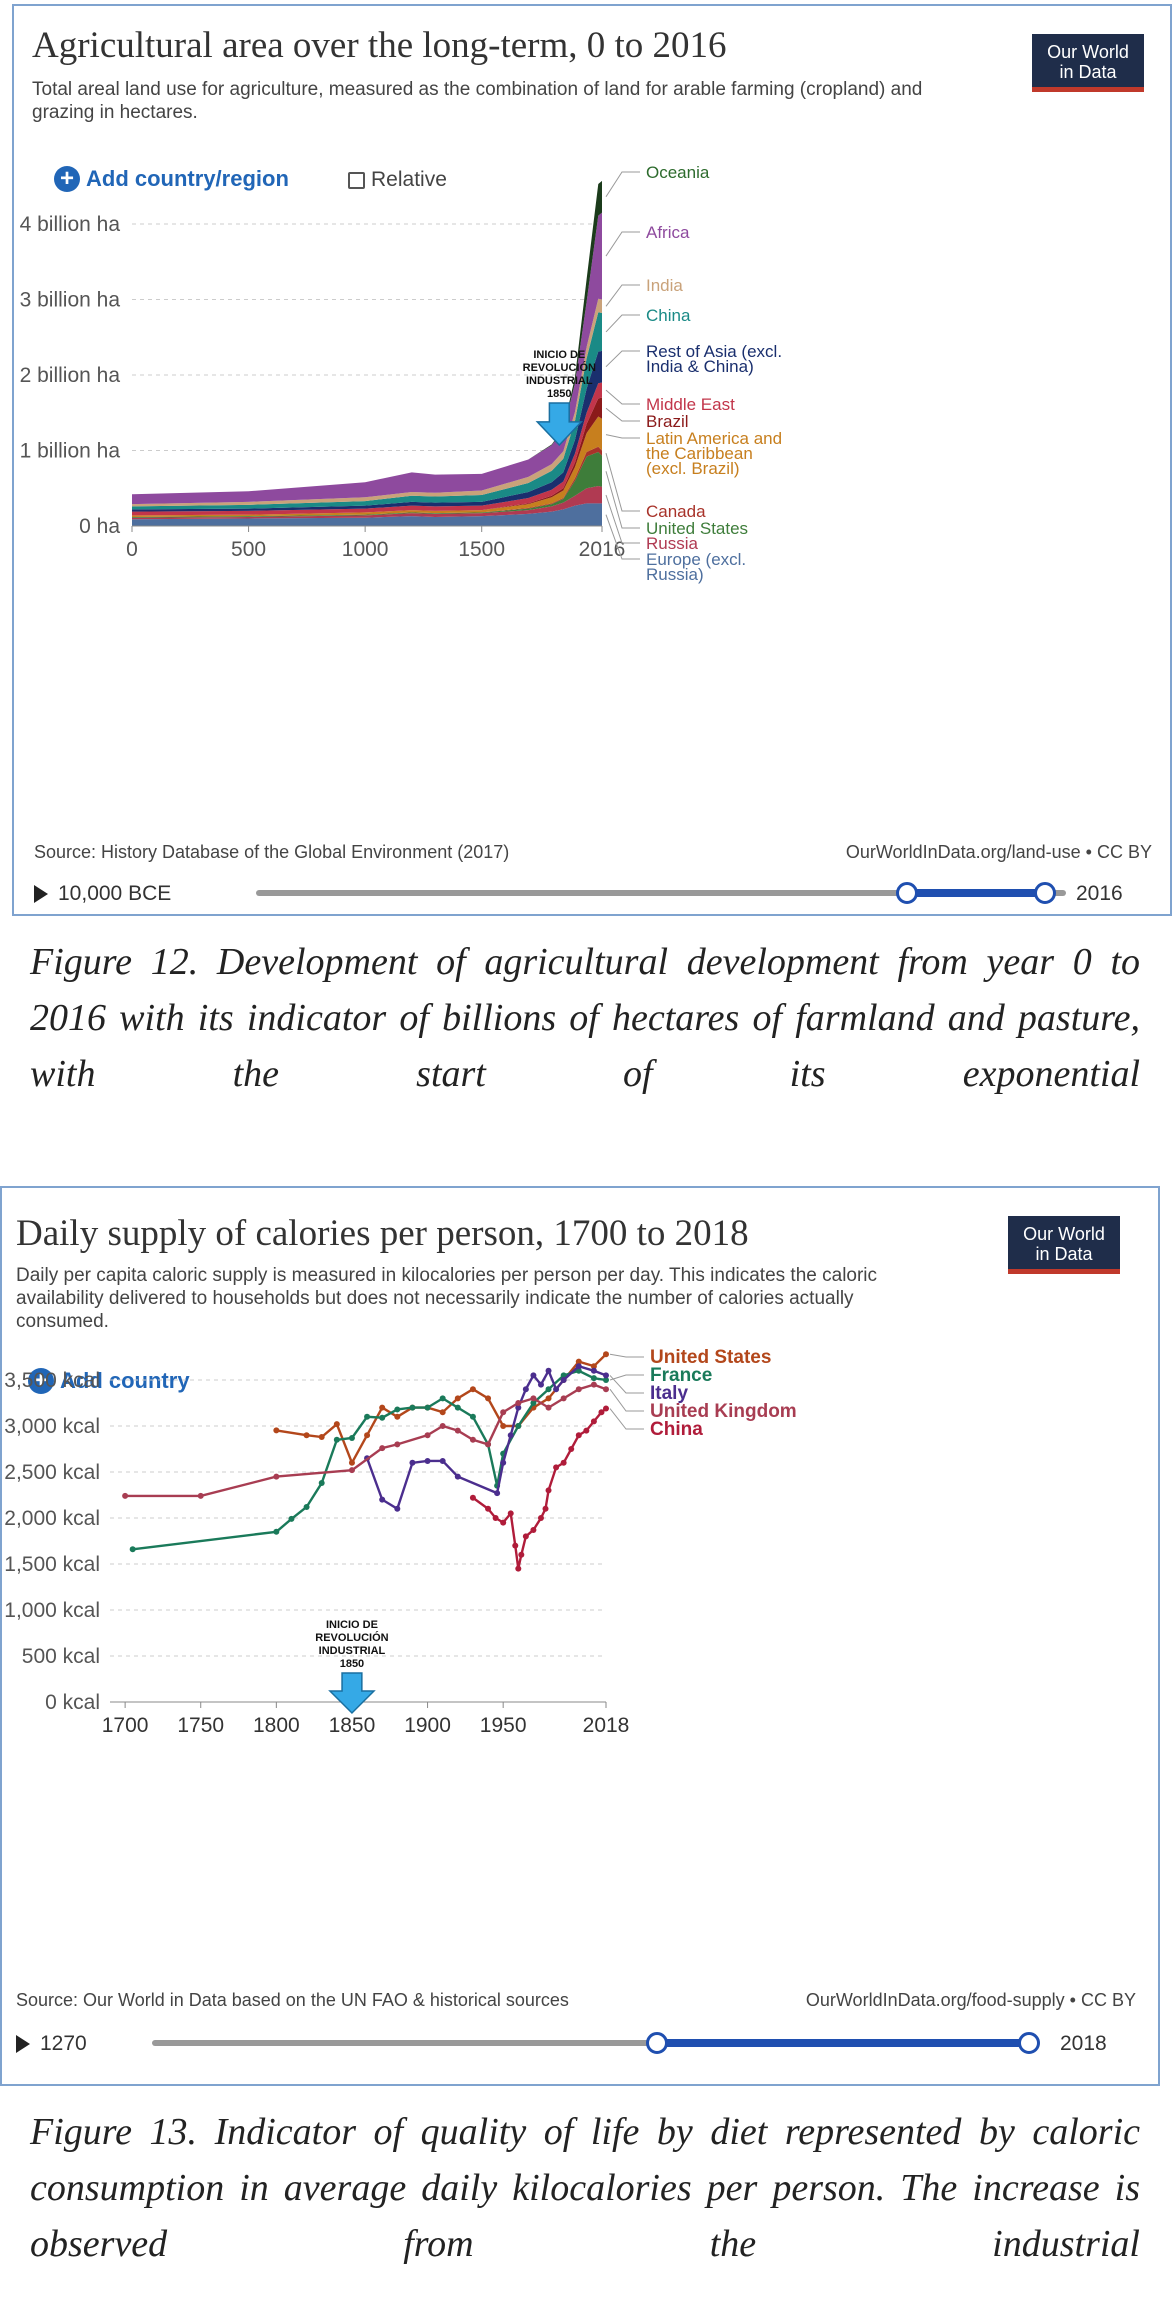  I want to click on legend-label-brazil: Brazil, so click(667, 421).